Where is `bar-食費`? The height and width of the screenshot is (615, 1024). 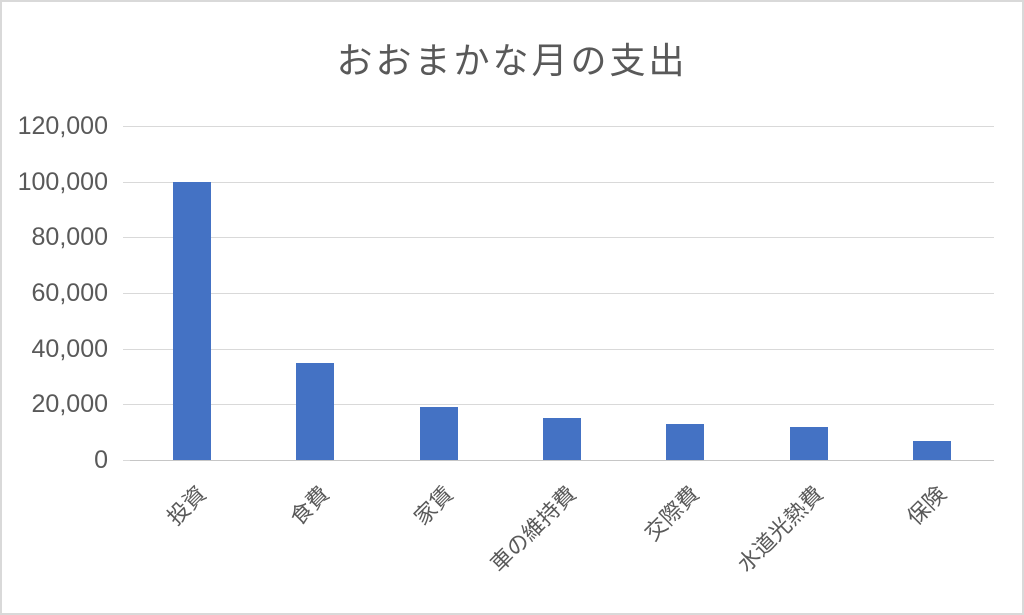 bar-食費 is located at coordinates (315, 411).